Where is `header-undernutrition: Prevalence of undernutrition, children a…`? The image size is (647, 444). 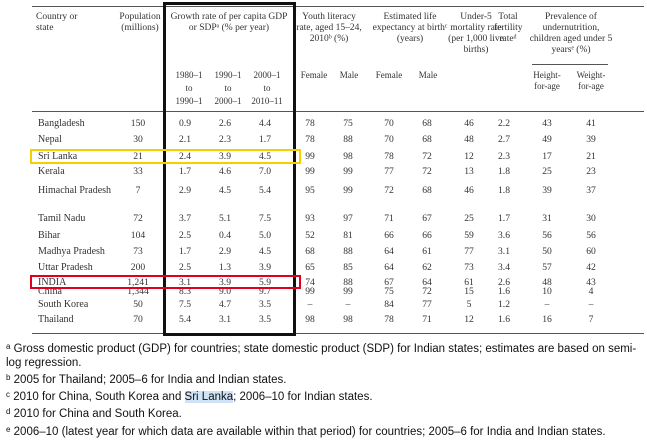
header-undernutrition: Prevalence of undernutrition, children a… is located at coordinates (571, 33).